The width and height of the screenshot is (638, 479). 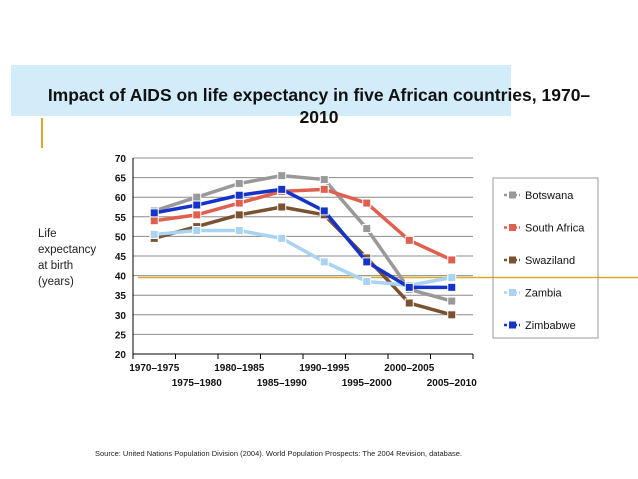 I want to click on y-tick-label: 45, so click(x=121, y=257).